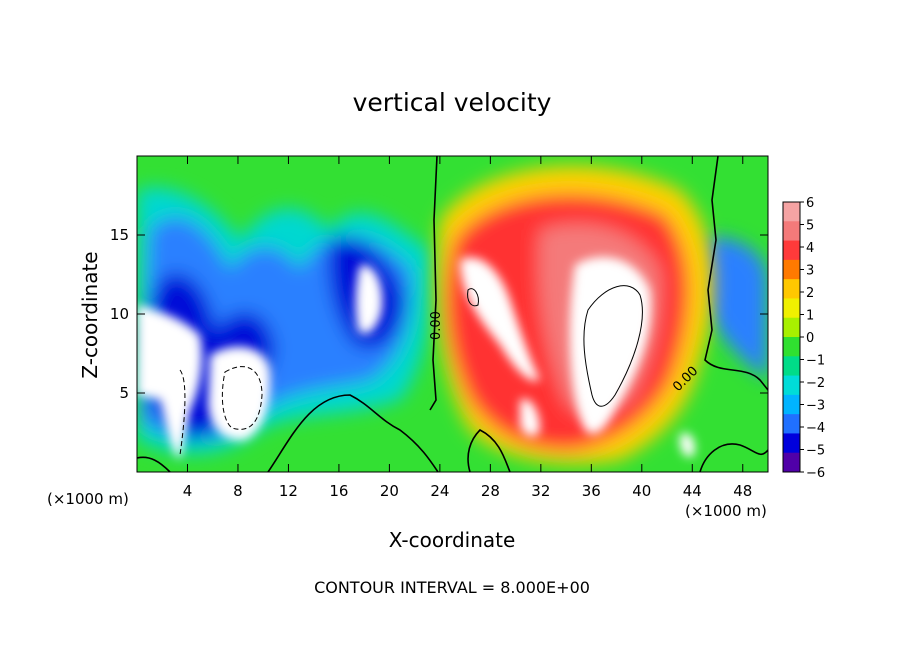 Image resolution: width=904 pixels, height=654 pixels. I want to click on colorbar-label: −1, so click(815, 361).